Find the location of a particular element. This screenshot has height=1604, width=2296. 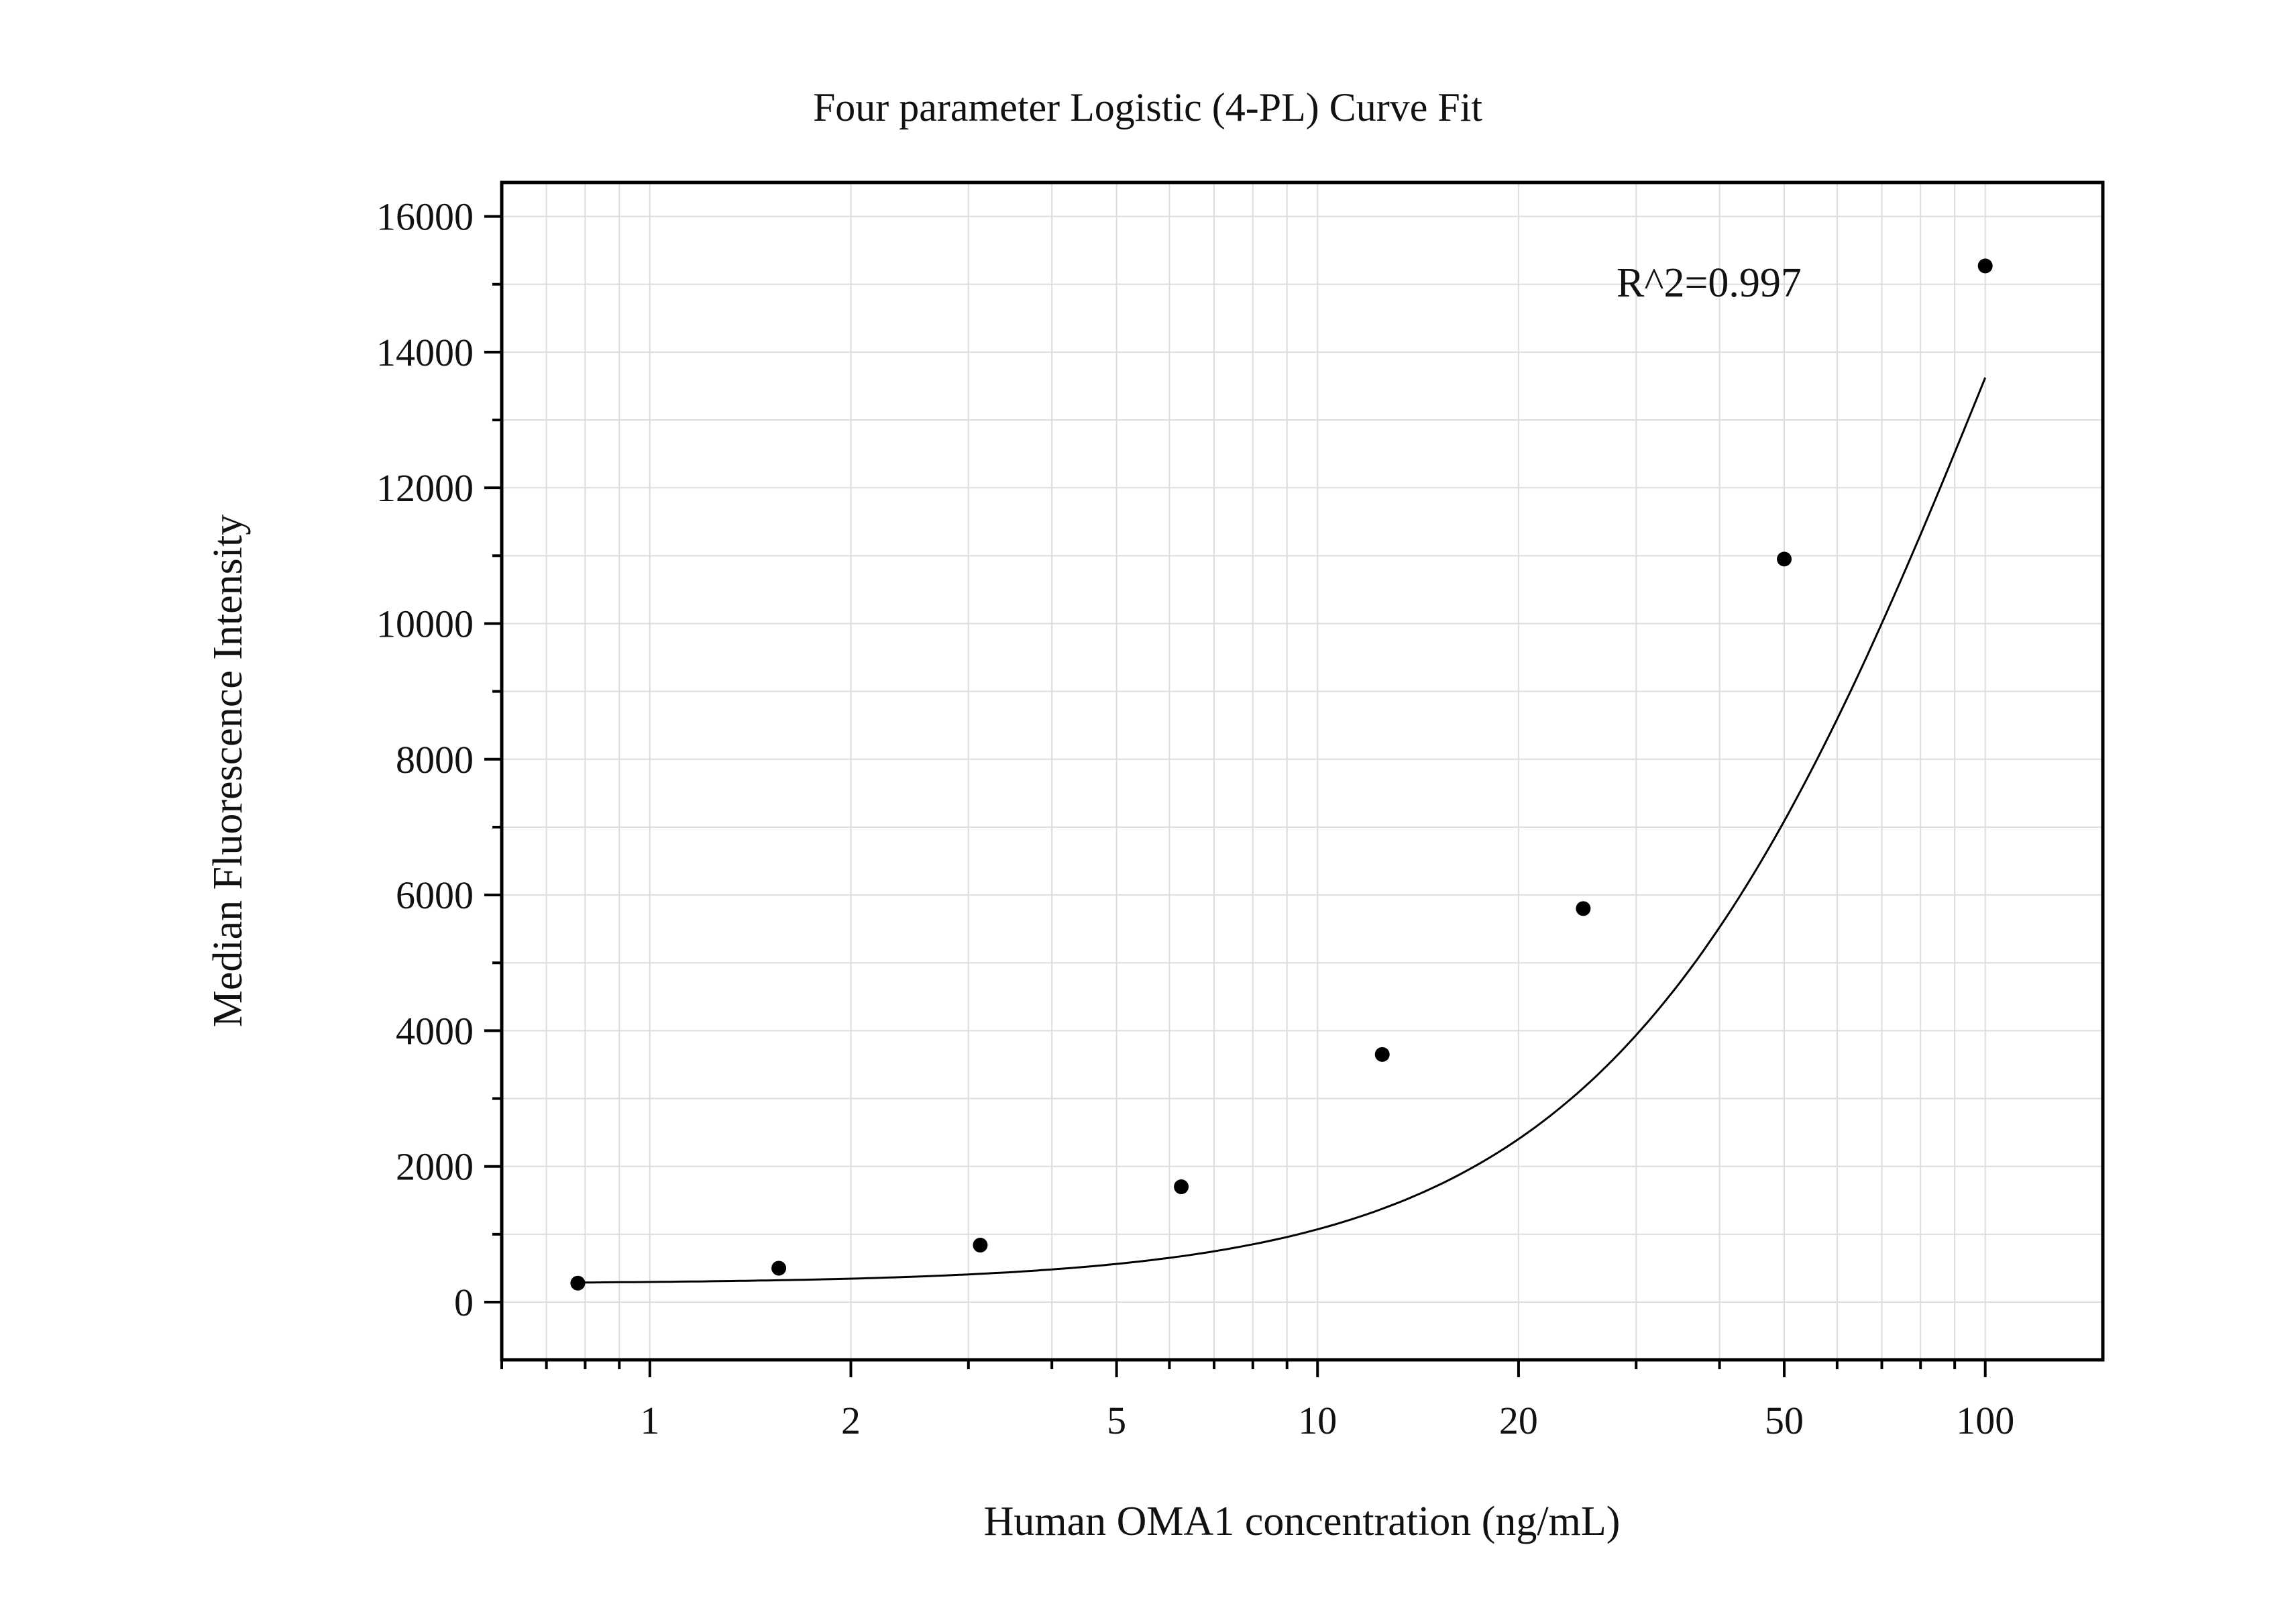

x-tick-label: 1 is located at coordinates (649, 1420).